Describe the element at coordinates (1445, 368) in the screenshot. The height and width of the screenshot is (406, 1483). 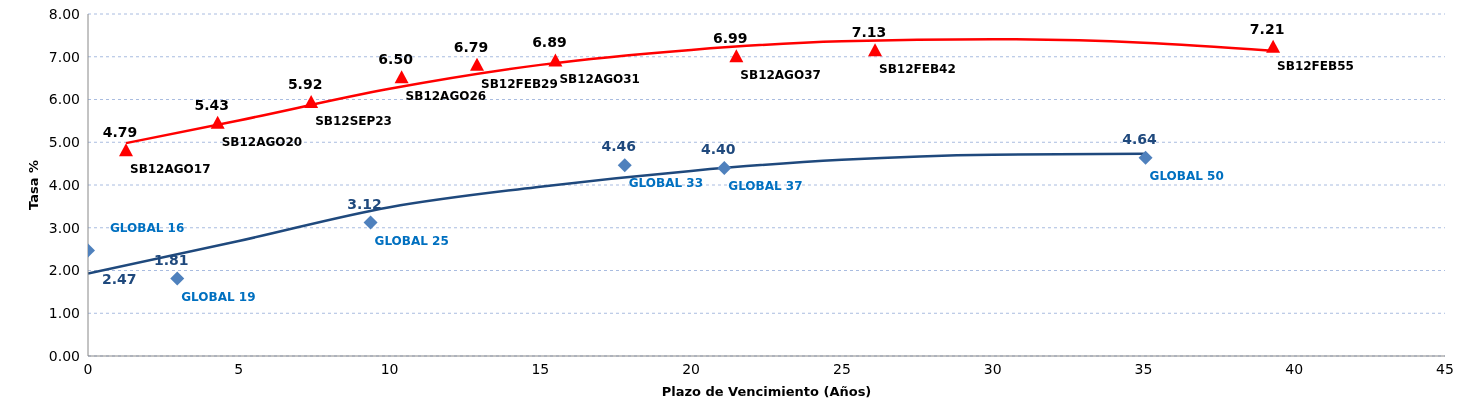
I see `x-tick-label: 45` at that location.